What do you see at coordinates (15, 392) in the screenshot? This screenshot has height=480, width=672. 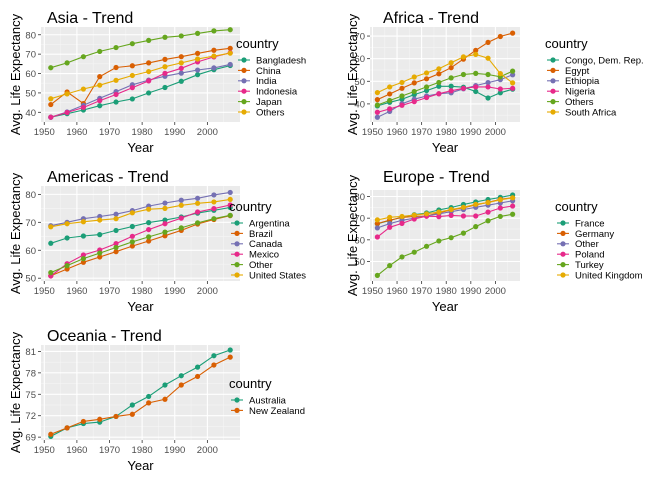 I see `y-axis-label: Avg. Life Expectancy` at bounding box center [15, 392].